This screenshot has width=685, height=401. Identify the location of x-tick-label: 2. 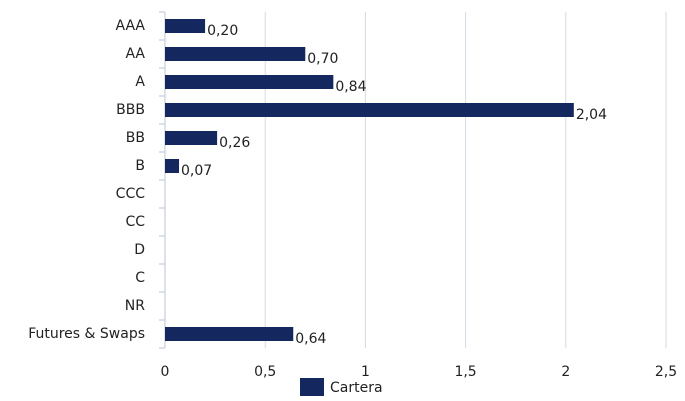
(565, 372).